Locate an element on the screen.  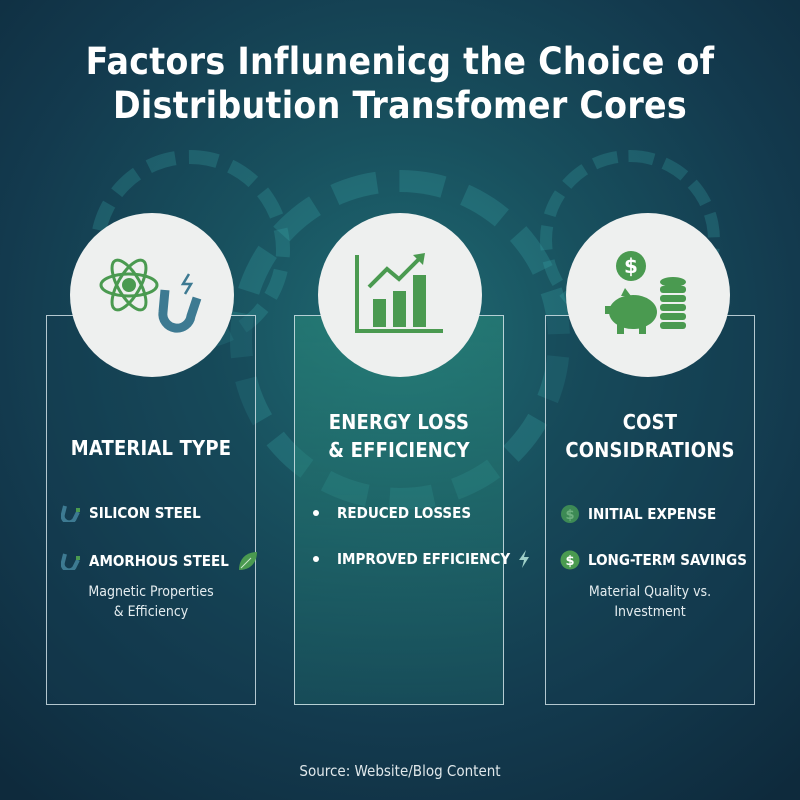
list-item: $ LONG-TERM SAVINGS is located at coordinates (653, 560).